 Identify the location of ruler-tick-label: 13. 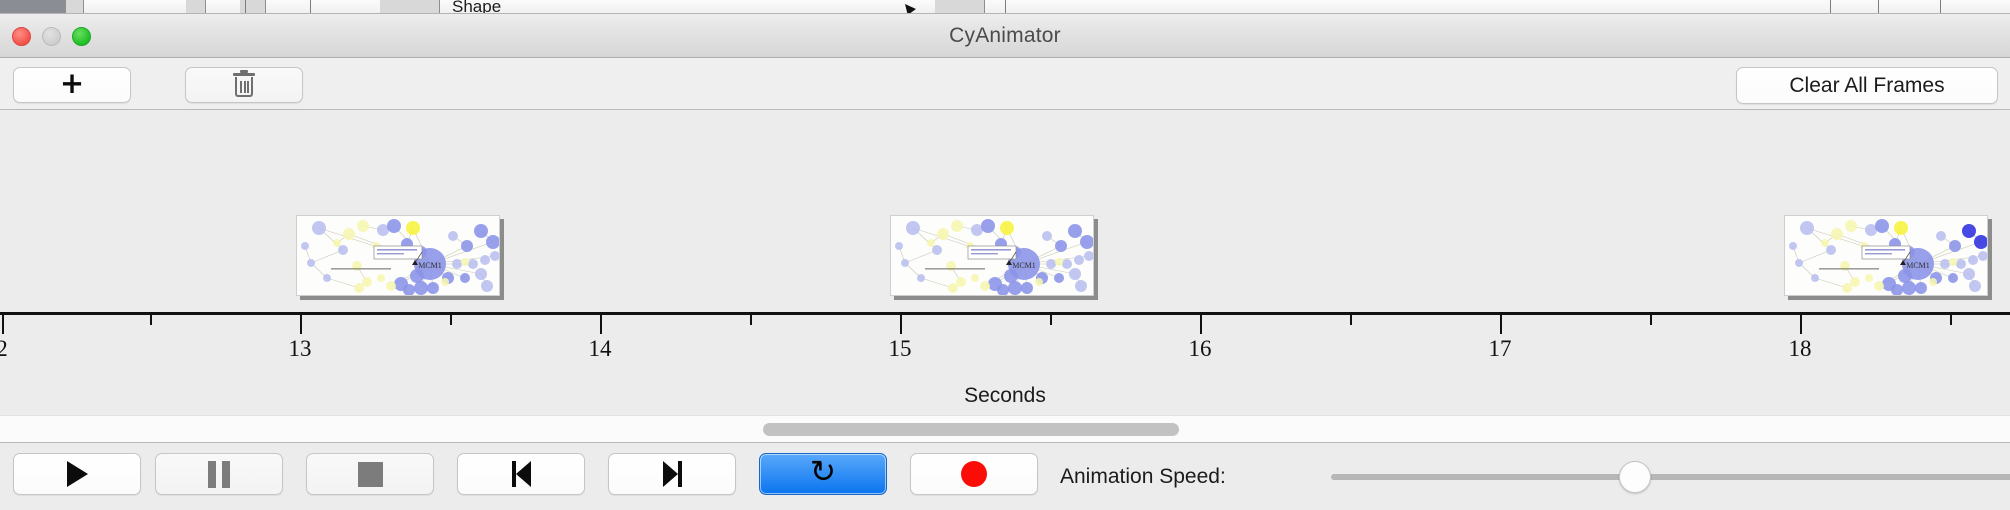
(300, 348).